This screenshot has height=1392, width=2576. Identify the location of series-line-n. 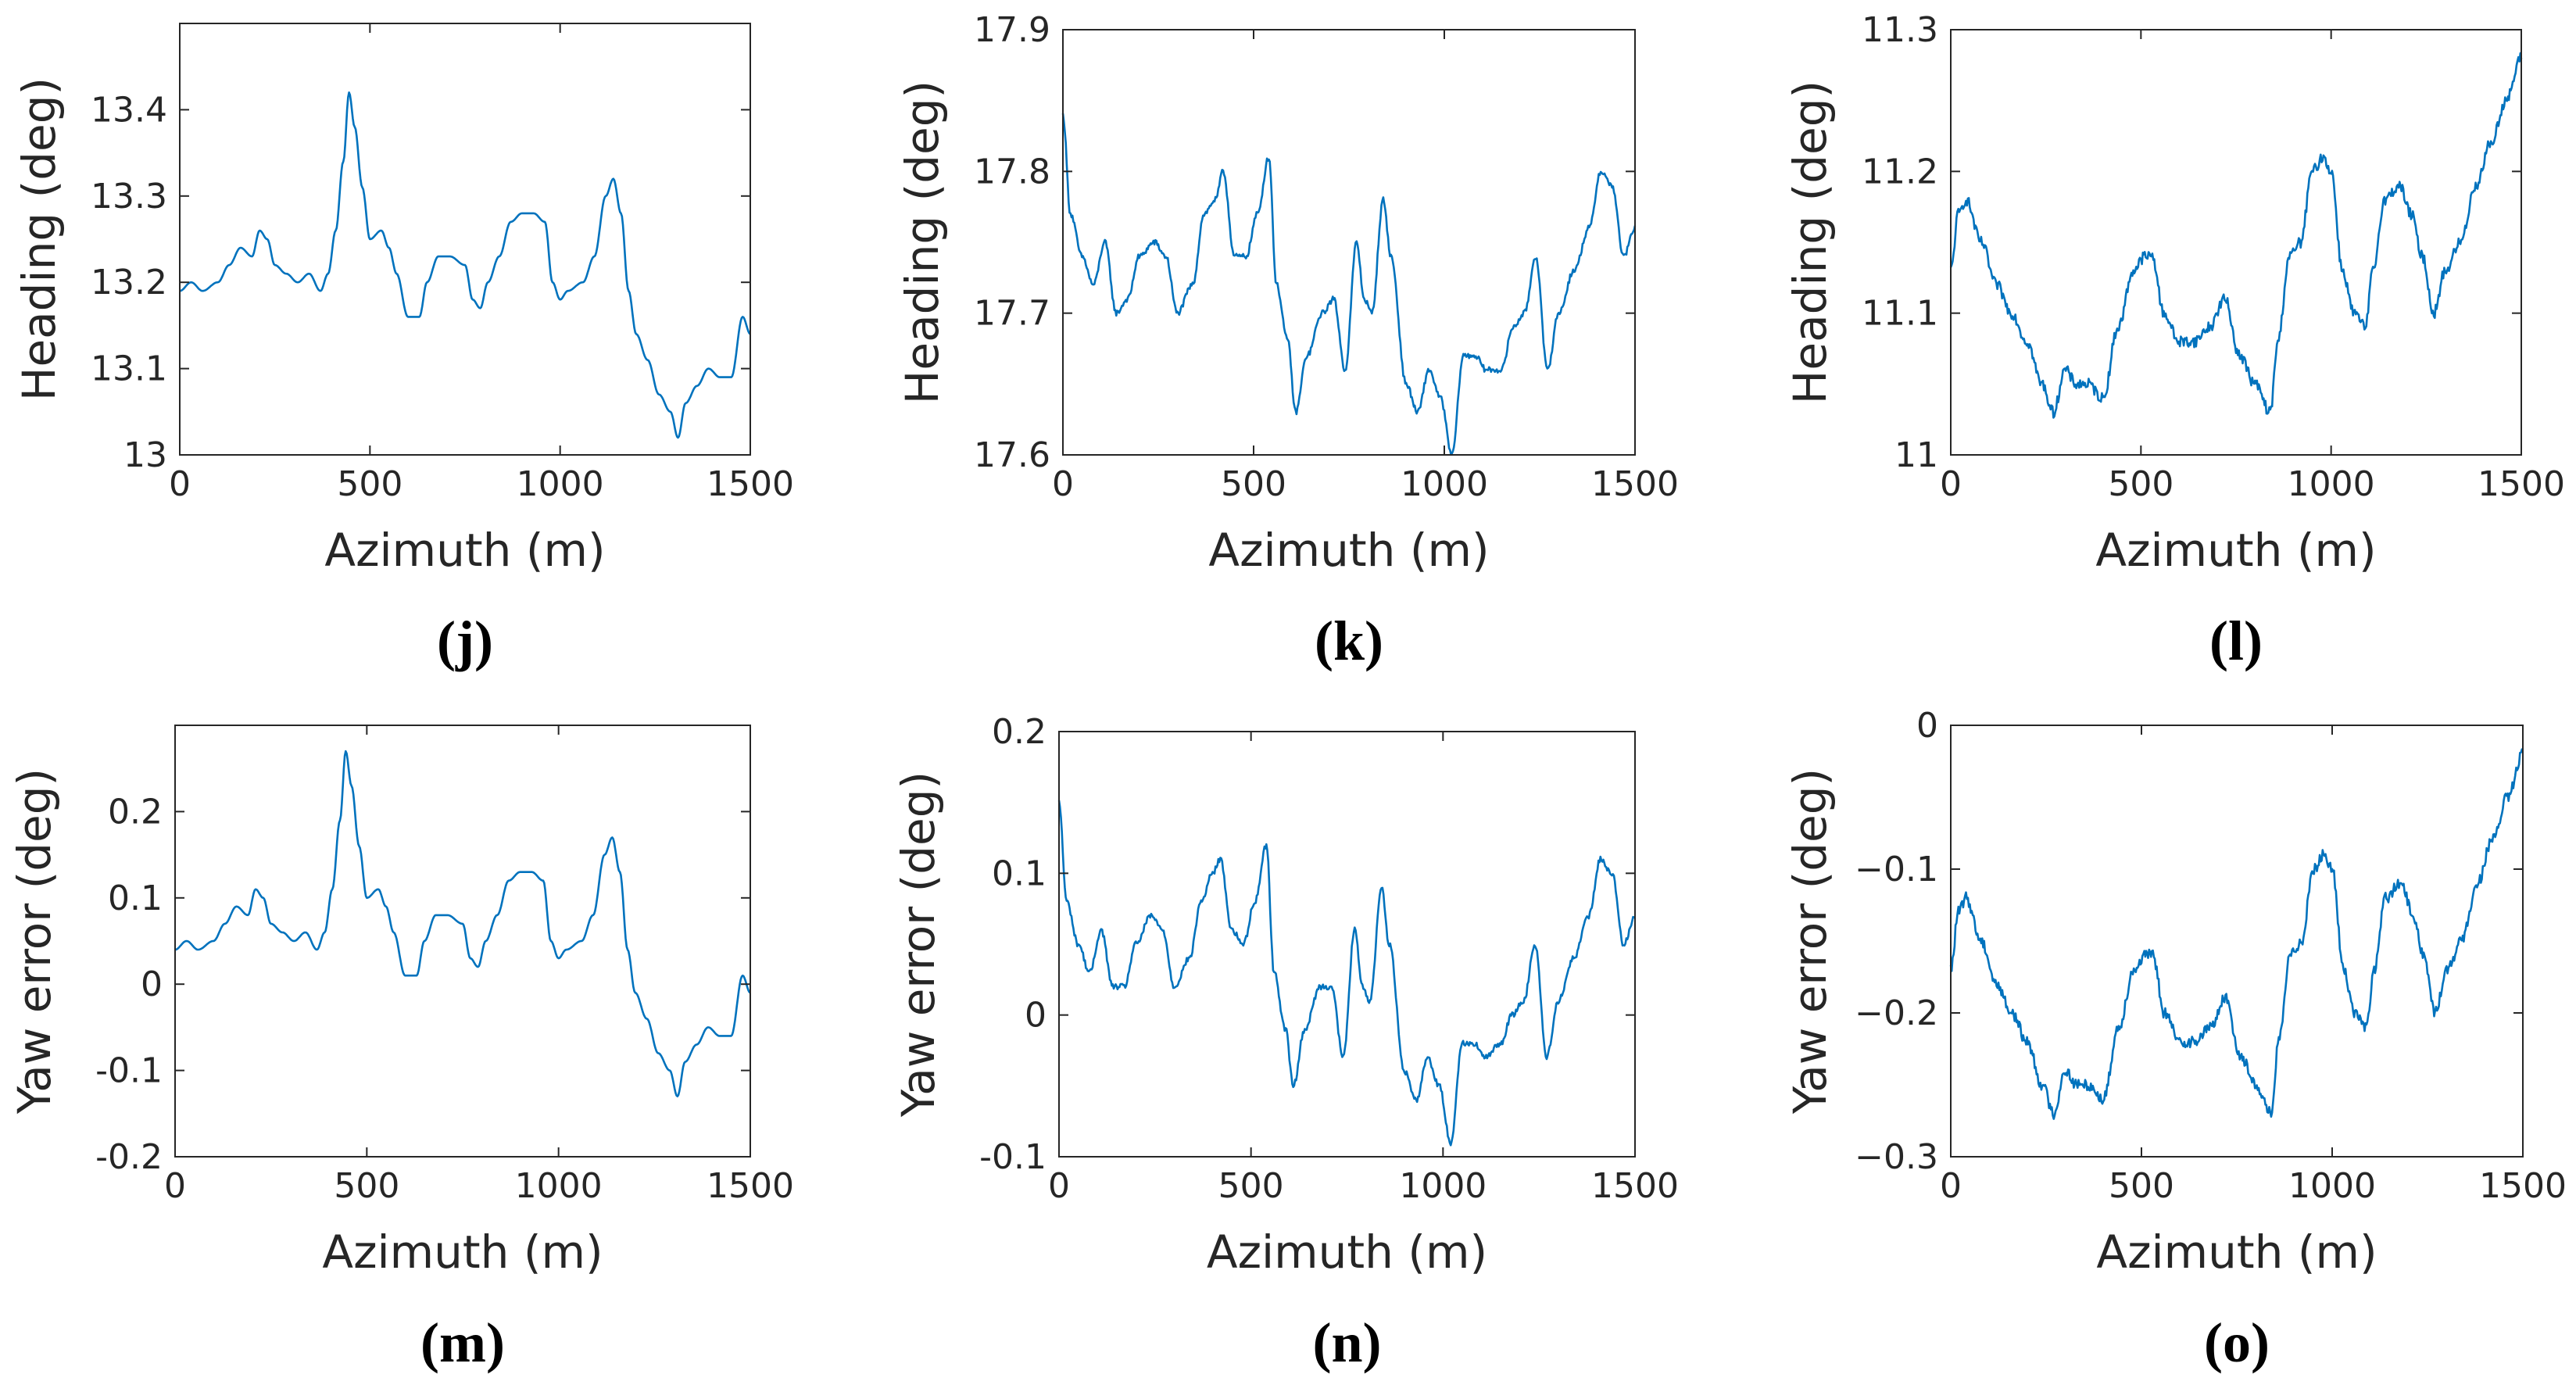
(1346, 974).